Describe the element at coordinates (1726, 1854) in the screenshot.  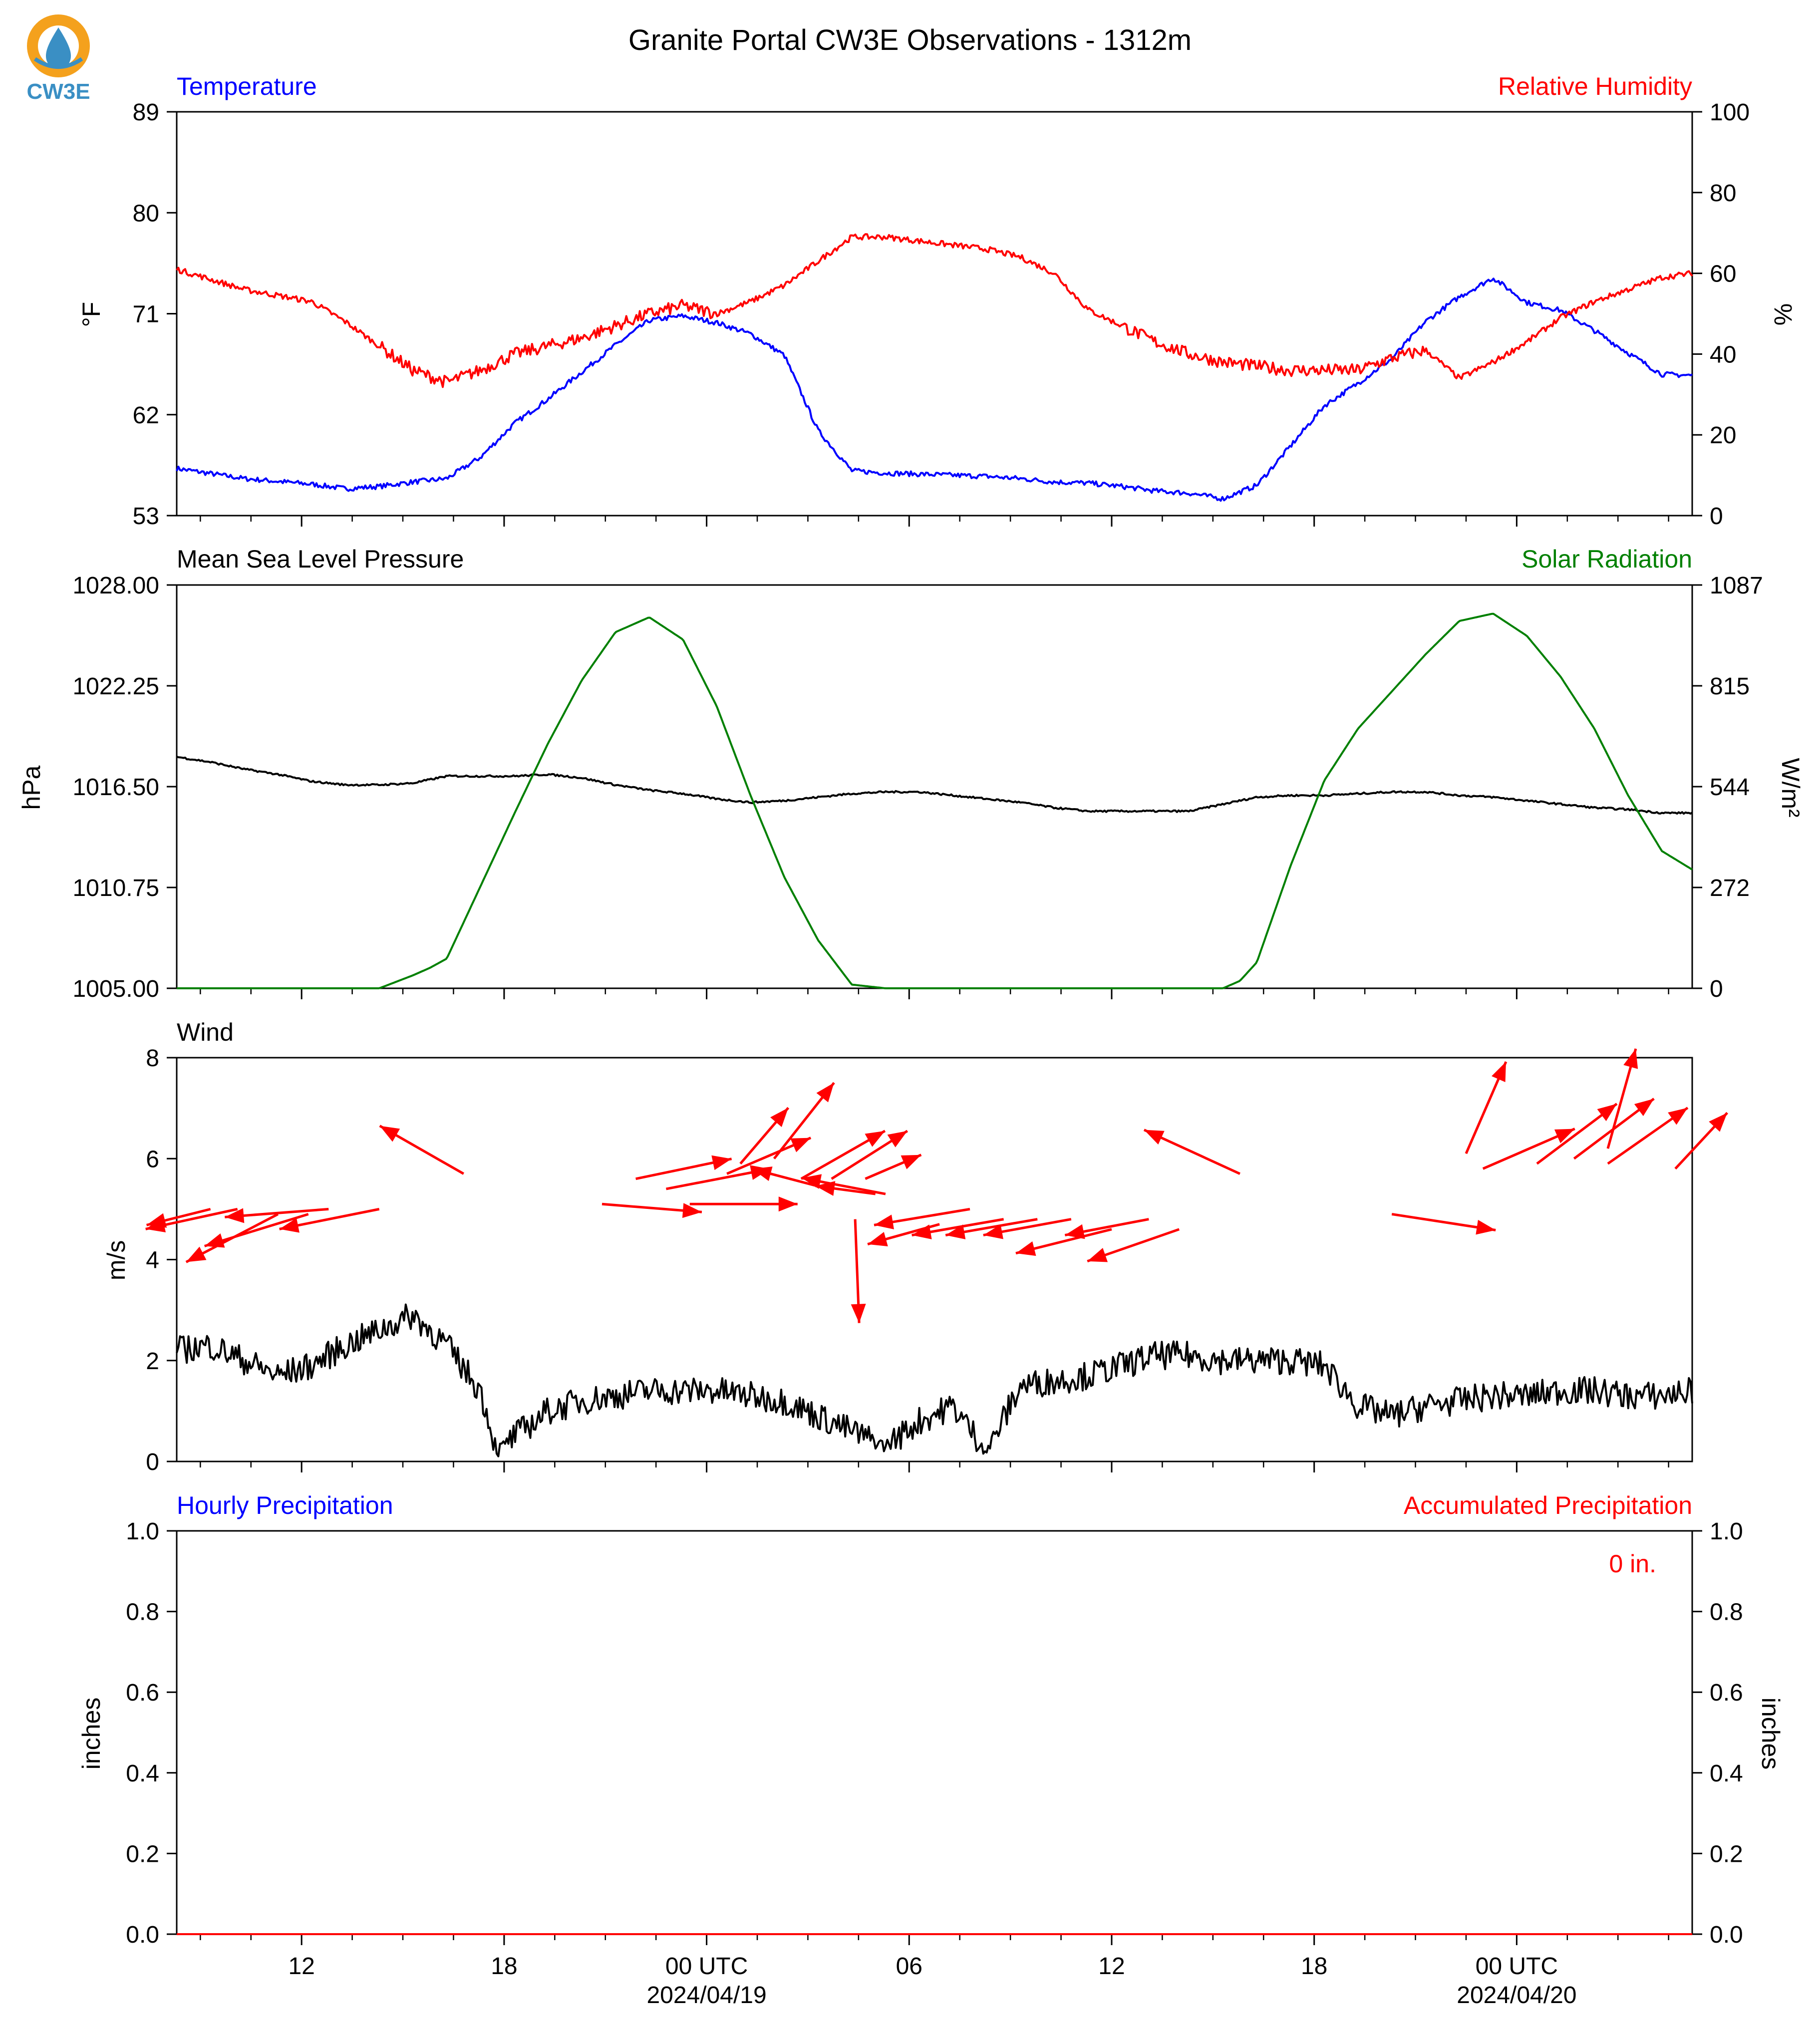
I see `y-right-tick-label: 0.2` at that location.